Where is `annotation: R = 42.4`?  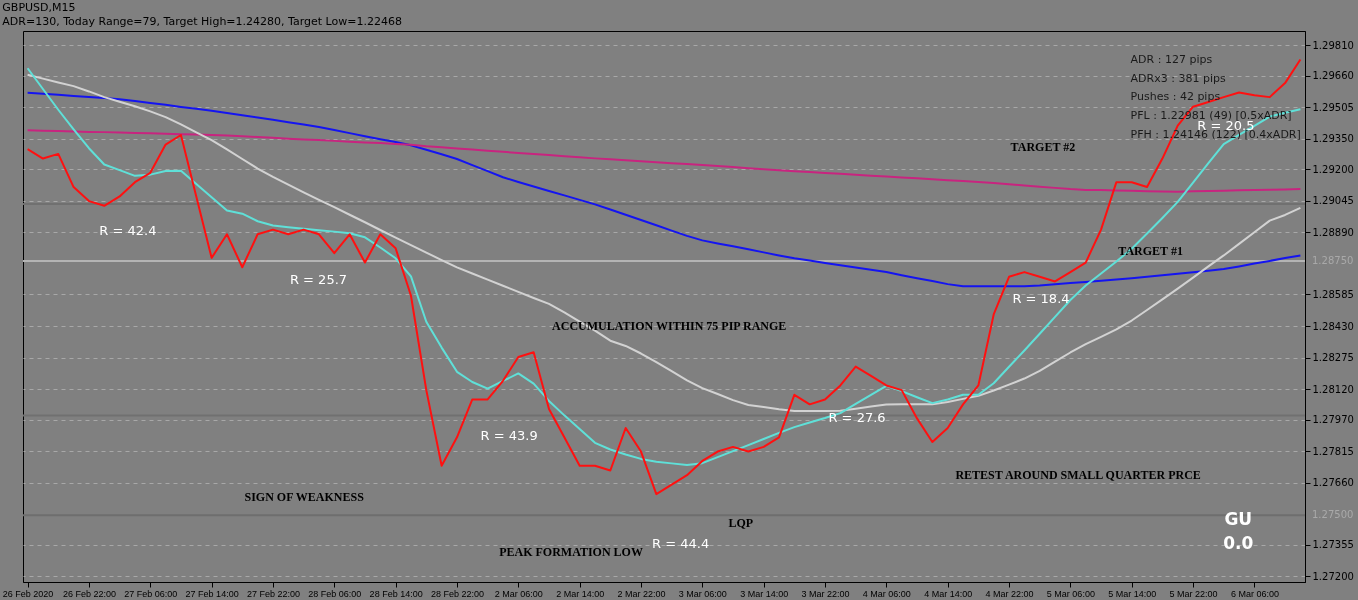
annotation: R = 42.4 is located at coordinates (128, 231).